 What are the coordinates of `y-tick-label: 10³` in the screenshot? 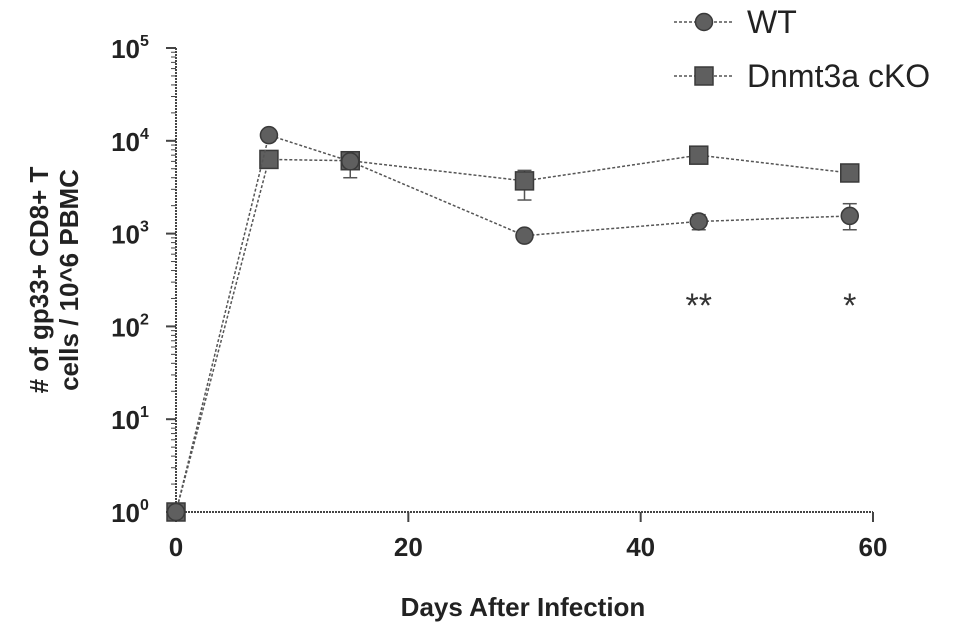 It's located at (130, 234).